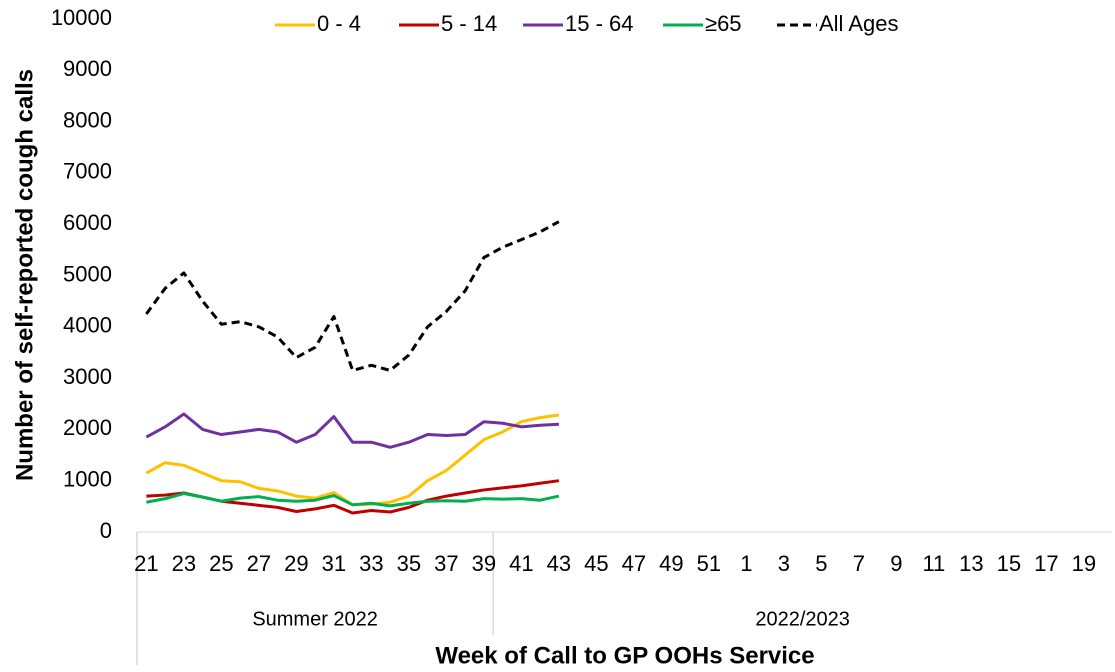  Describe the element at coordinates (87, 376) in the screenshot. I see `y-tick-label: 3000` at that location.